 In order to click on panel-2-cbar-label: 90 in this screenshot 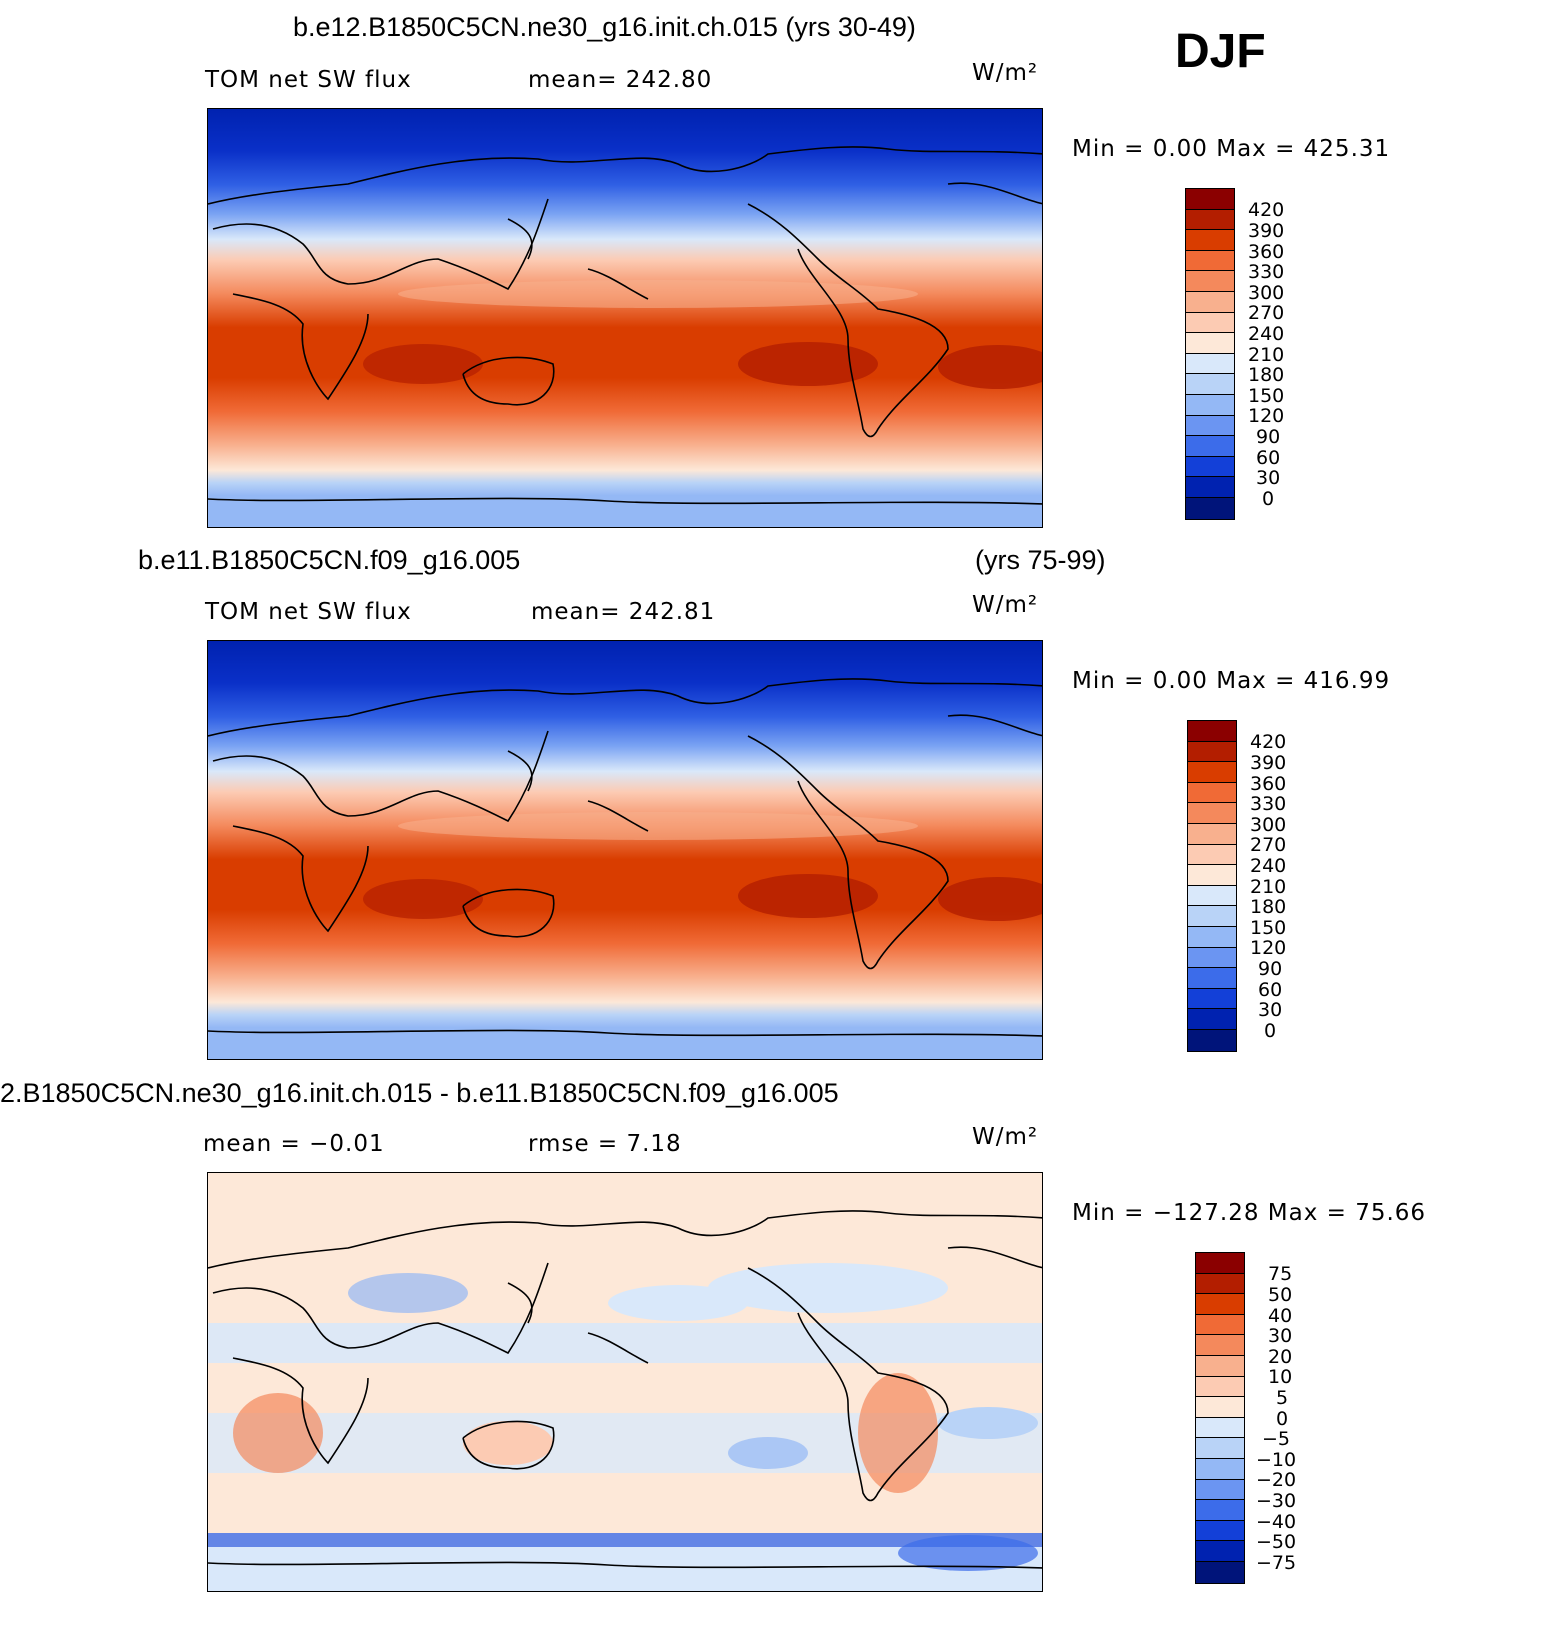, I will do `click(1270, 969)`.